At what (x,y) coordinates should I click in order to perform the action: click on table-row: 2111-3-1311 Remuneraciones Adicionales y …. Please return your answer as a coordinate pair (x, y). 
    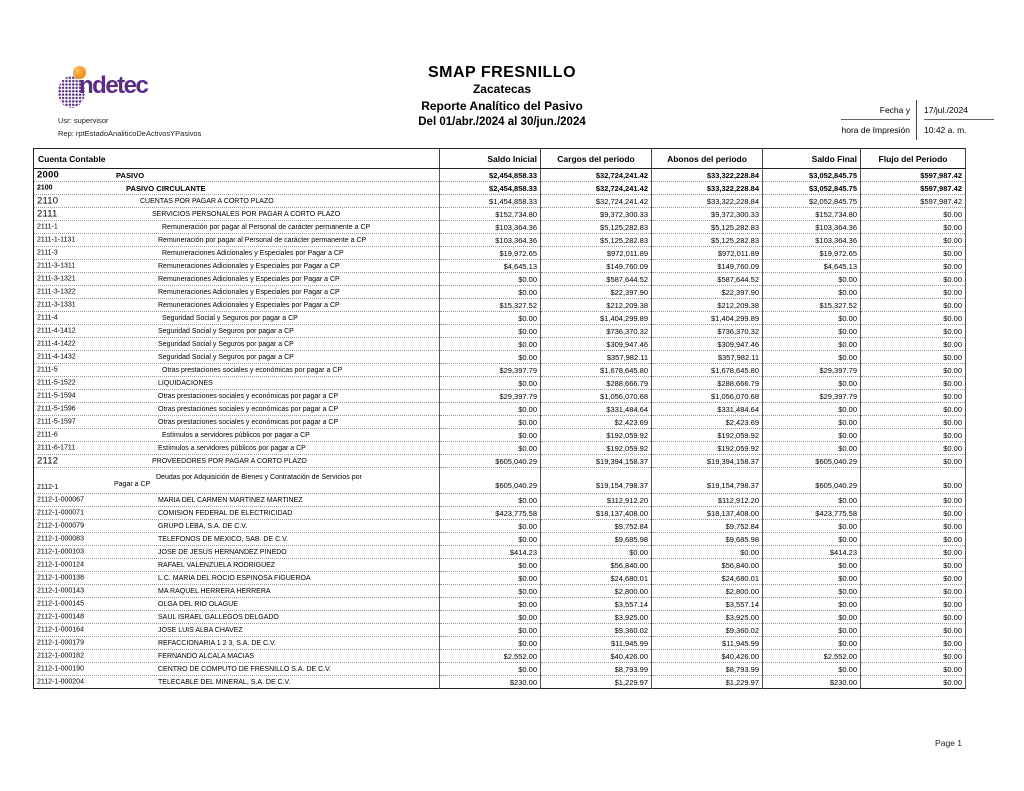
    Looking at the image, I should click on (499, 266).